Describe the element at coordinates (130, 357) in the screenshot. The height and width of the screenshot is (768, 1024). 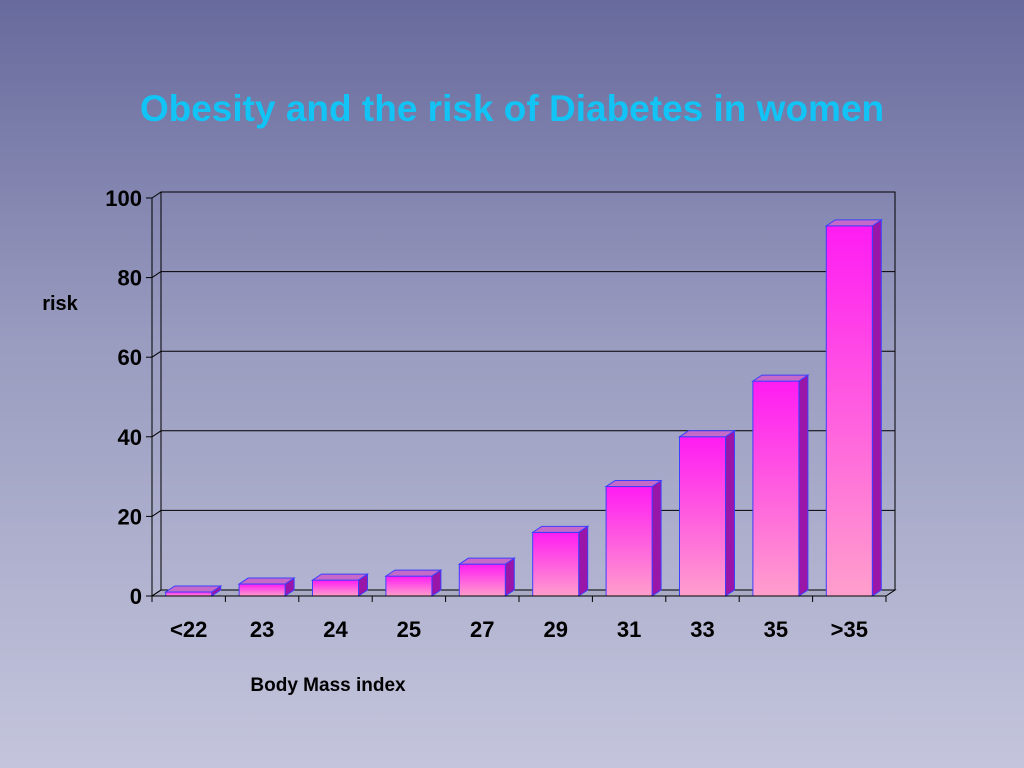
I see `y-tick-label: 60` at that location.